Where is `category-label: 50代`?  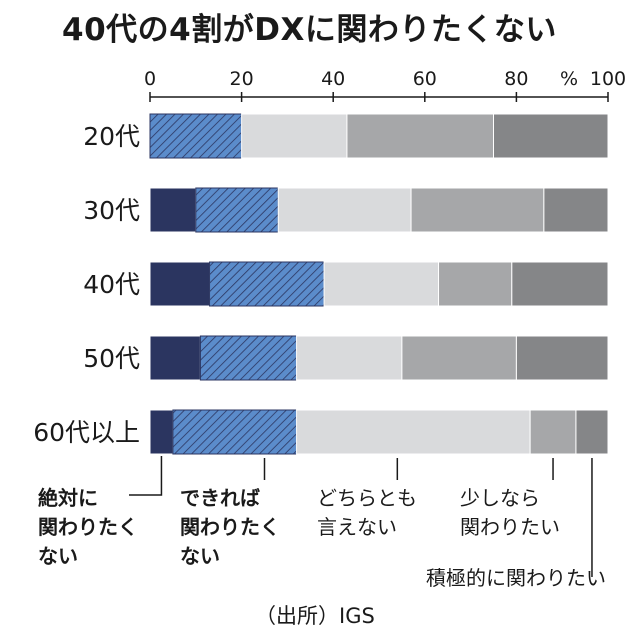 category-label: 50代 is located at coordinates (111, 358).